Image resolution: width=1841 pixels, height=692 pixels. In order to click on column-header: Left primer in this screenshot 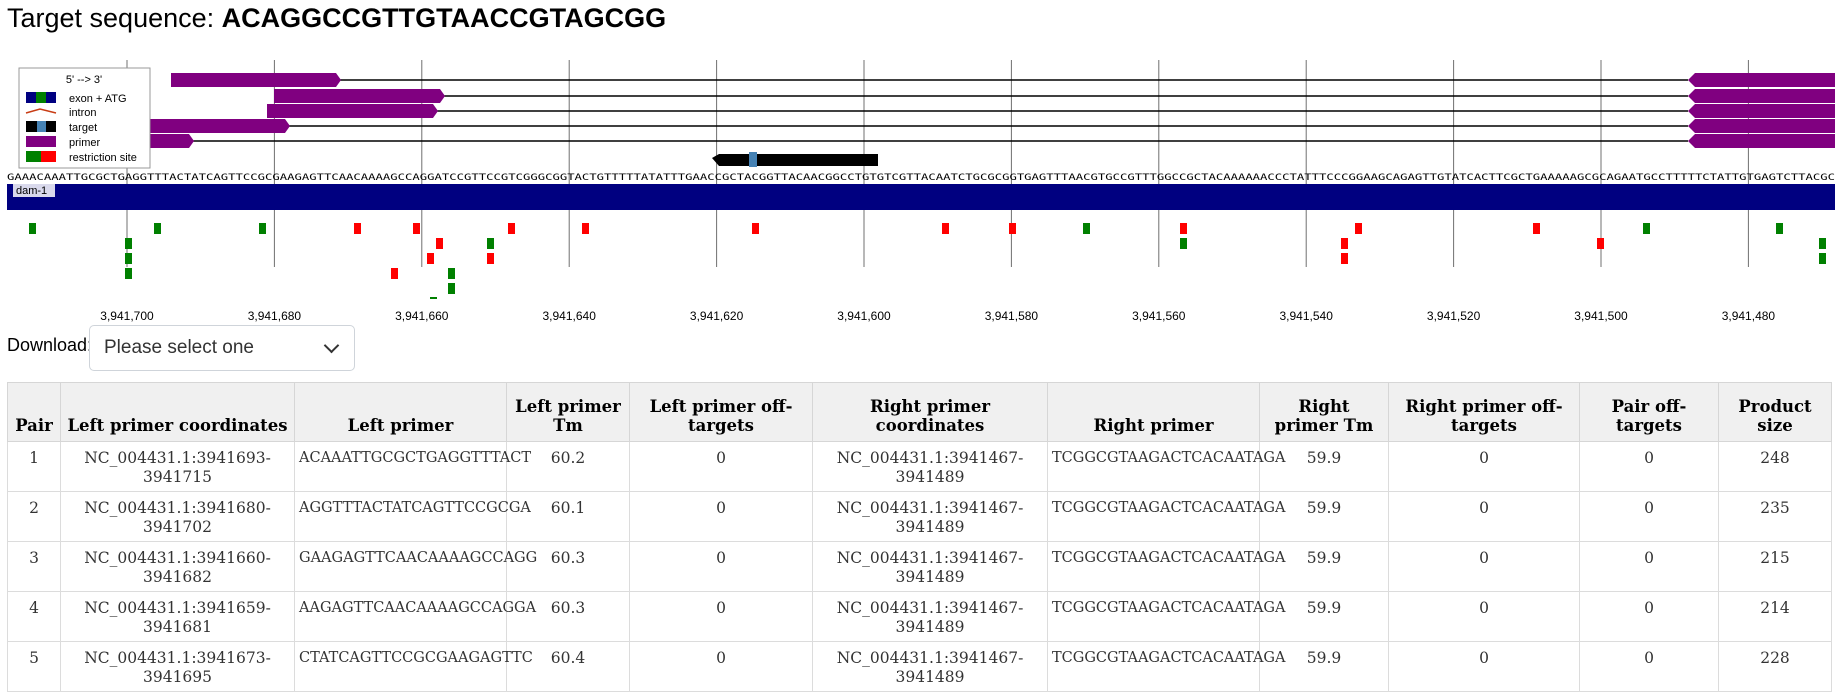, I will do `click(400, 412)`.